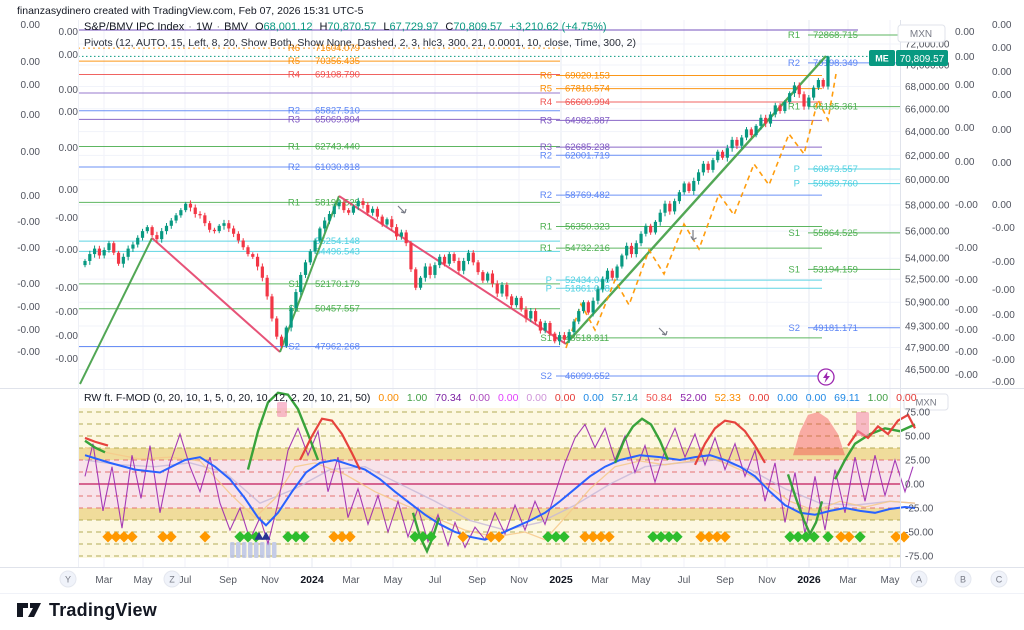  Describe the element at coordinates (927, 327) in the screenshot. I see `price-tick: 49,300.00` at that location.